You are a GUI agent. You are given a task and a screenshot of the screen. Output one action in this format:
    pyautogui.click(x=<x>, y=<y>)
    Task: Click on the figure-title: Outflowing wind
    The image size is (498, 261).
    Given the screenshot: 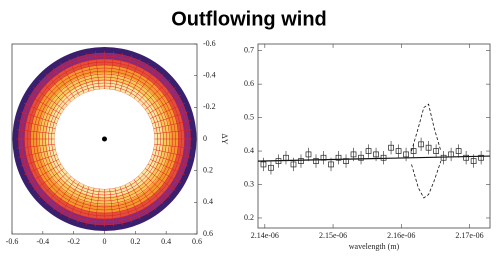 What is the action you would take?
    pyautogui.click(x=249, y=19)
    